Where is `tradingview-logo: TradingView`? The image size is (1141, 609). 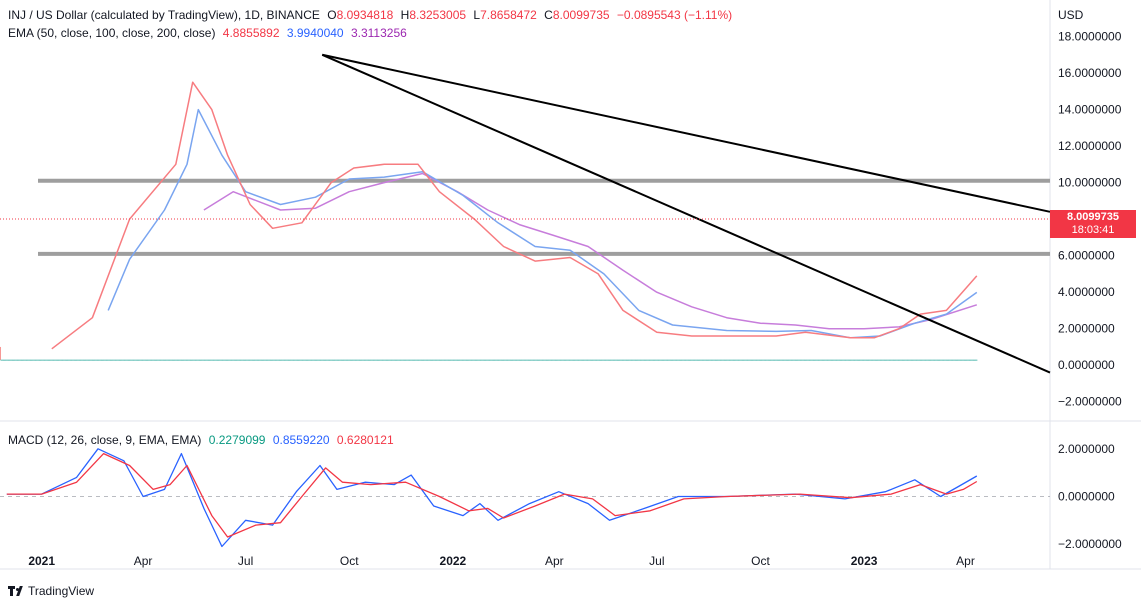 tradingview-logo: TradingView is located at coordinates (51, 591).